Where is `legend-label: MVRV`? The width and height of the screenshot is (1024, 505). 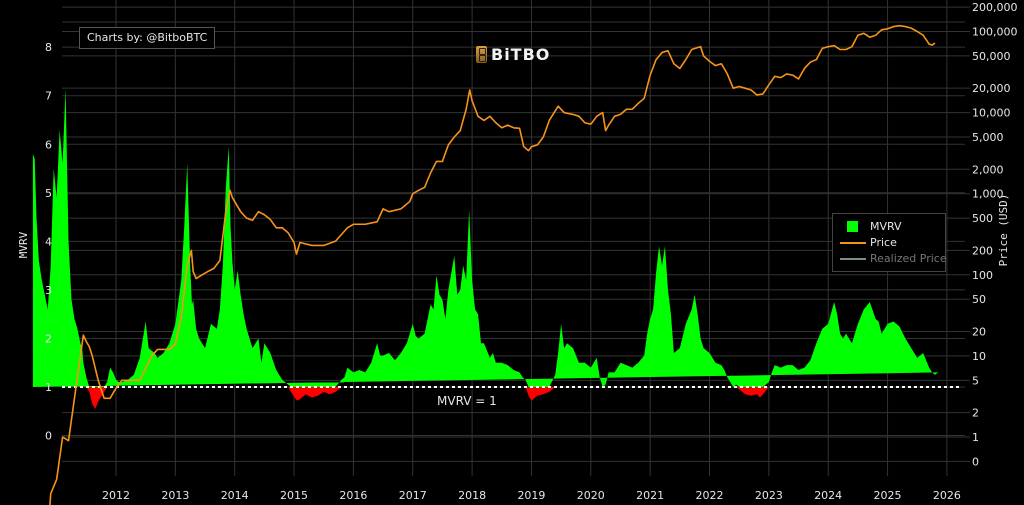 legend-label: MVRV is located at coordinates (886, 226).